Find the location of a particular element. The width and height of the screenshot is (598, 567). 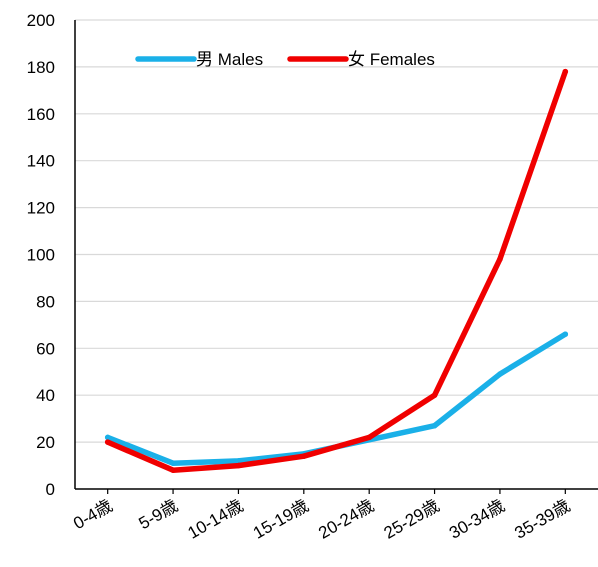

x-tick-label: 15-19歳 is located at coordinates (281, 519).